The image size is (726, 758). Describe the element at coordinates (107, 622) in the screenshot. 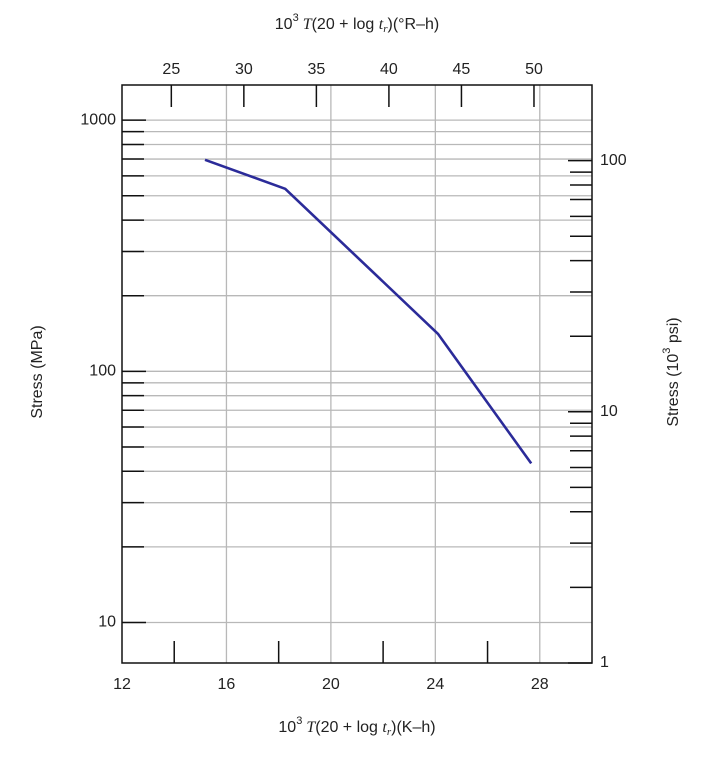

I see `y-tick-label: 10` at that location.